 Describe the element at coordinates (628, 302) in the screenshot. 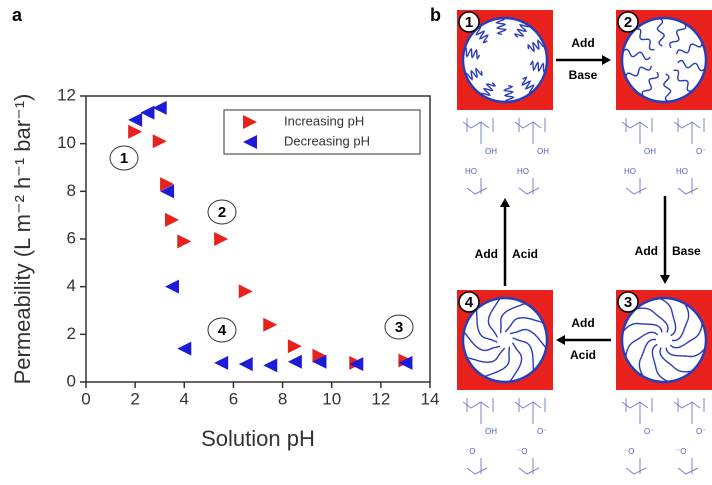

I see `state-number: 3` at that location.